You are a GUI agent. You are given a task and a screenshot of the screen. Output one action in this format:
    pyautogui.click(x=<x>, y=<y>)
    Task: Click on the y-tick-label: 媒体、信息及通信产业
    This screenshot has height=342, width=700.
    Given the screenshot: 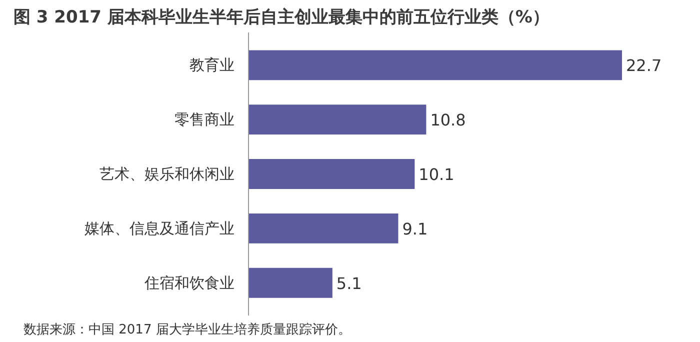 What is the action you would take?
    pyautogui.click(x=159, y=228)
    